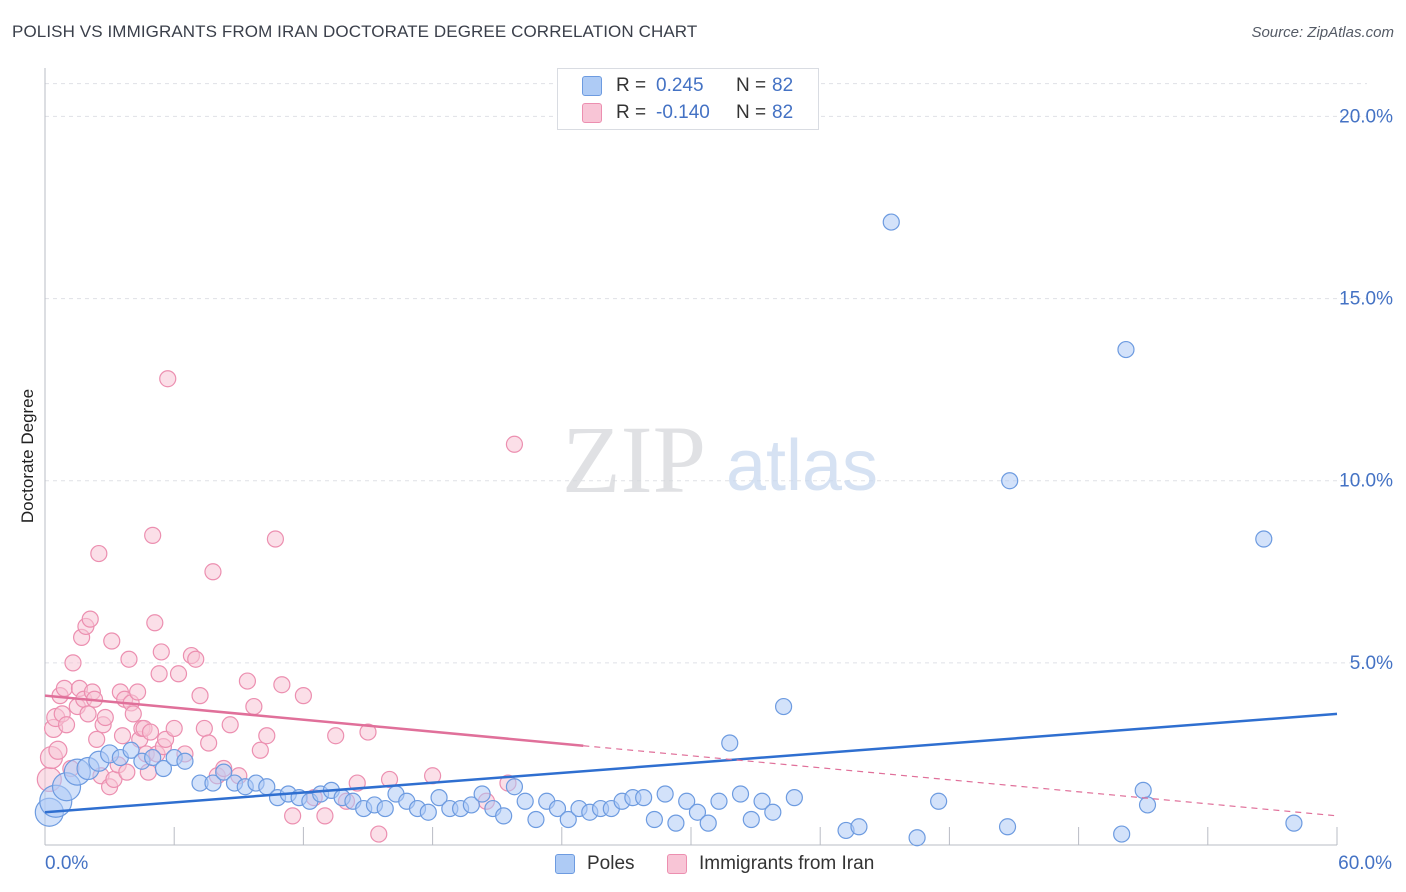 Image resolution: width=1406 pixels, height=892 pixels. Describe the element at coordinates (1365, 863) in the screenshot. I see `x-tick-label: 60.0%` at that location.